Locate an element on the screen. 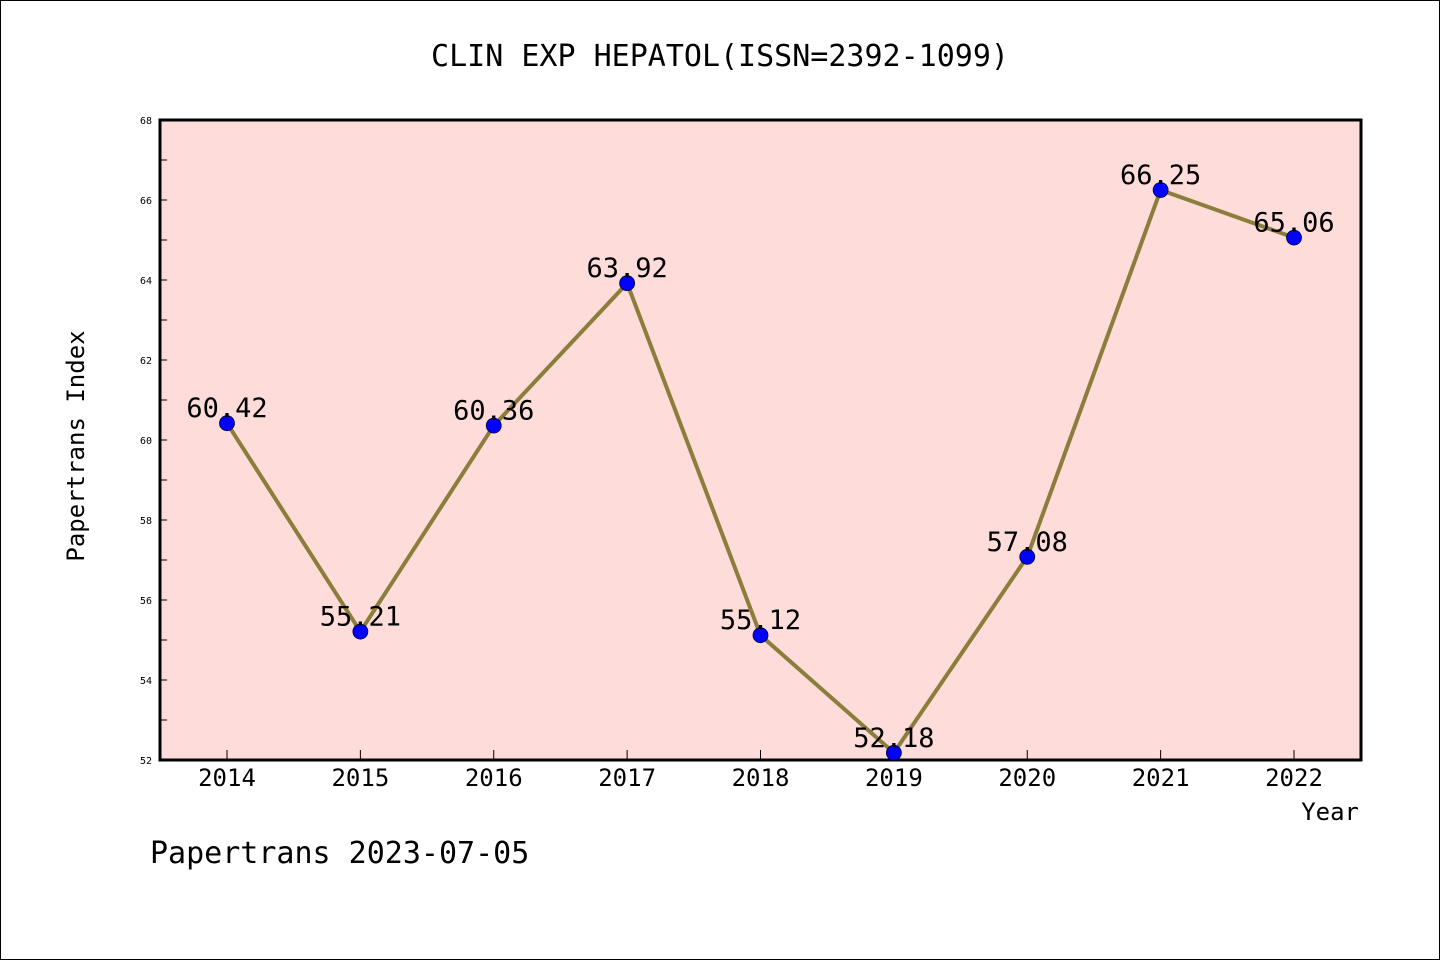  x-tick-label: 2022 is located at coordinates (1294, 778).